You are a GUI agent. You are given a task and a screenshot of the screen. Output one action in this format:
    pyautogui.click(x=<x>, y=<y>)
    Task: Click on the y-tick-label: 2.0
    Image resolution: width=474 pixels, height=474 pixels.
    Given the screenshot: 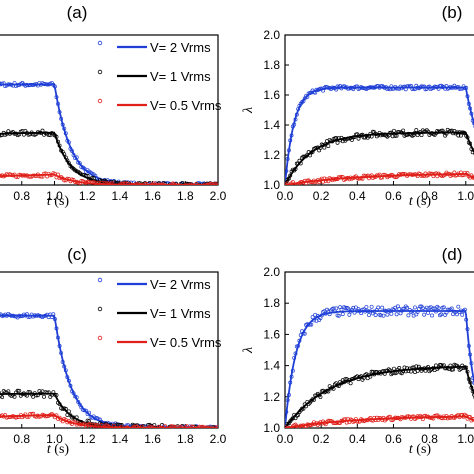 What is the action you would take?
    pyautogui.click(x=271, y=272)
    